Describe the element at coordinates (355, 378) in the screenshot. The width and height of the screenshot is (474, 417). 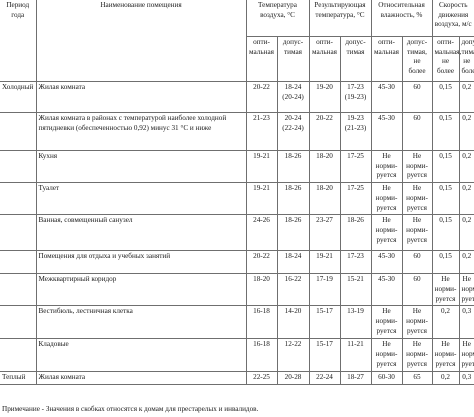
I see `cell-rtemp-allowable: 18-27` at that location.